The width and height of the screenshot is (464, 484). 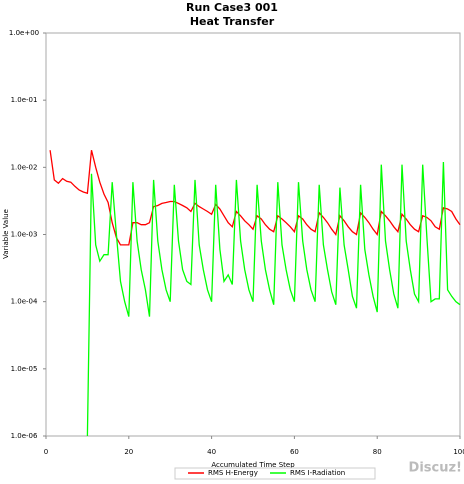 I want to click on y-tick-label: 1.0e-02, so click(x=24, y=167).